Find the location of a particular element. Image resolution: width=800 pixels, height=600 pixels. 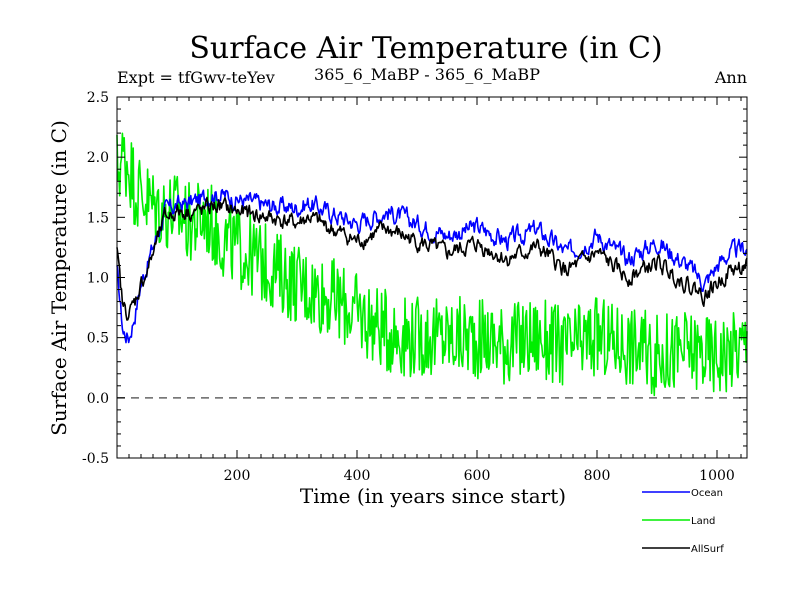

y-tick-label: 1.0 is located at coordinates (98, 279).